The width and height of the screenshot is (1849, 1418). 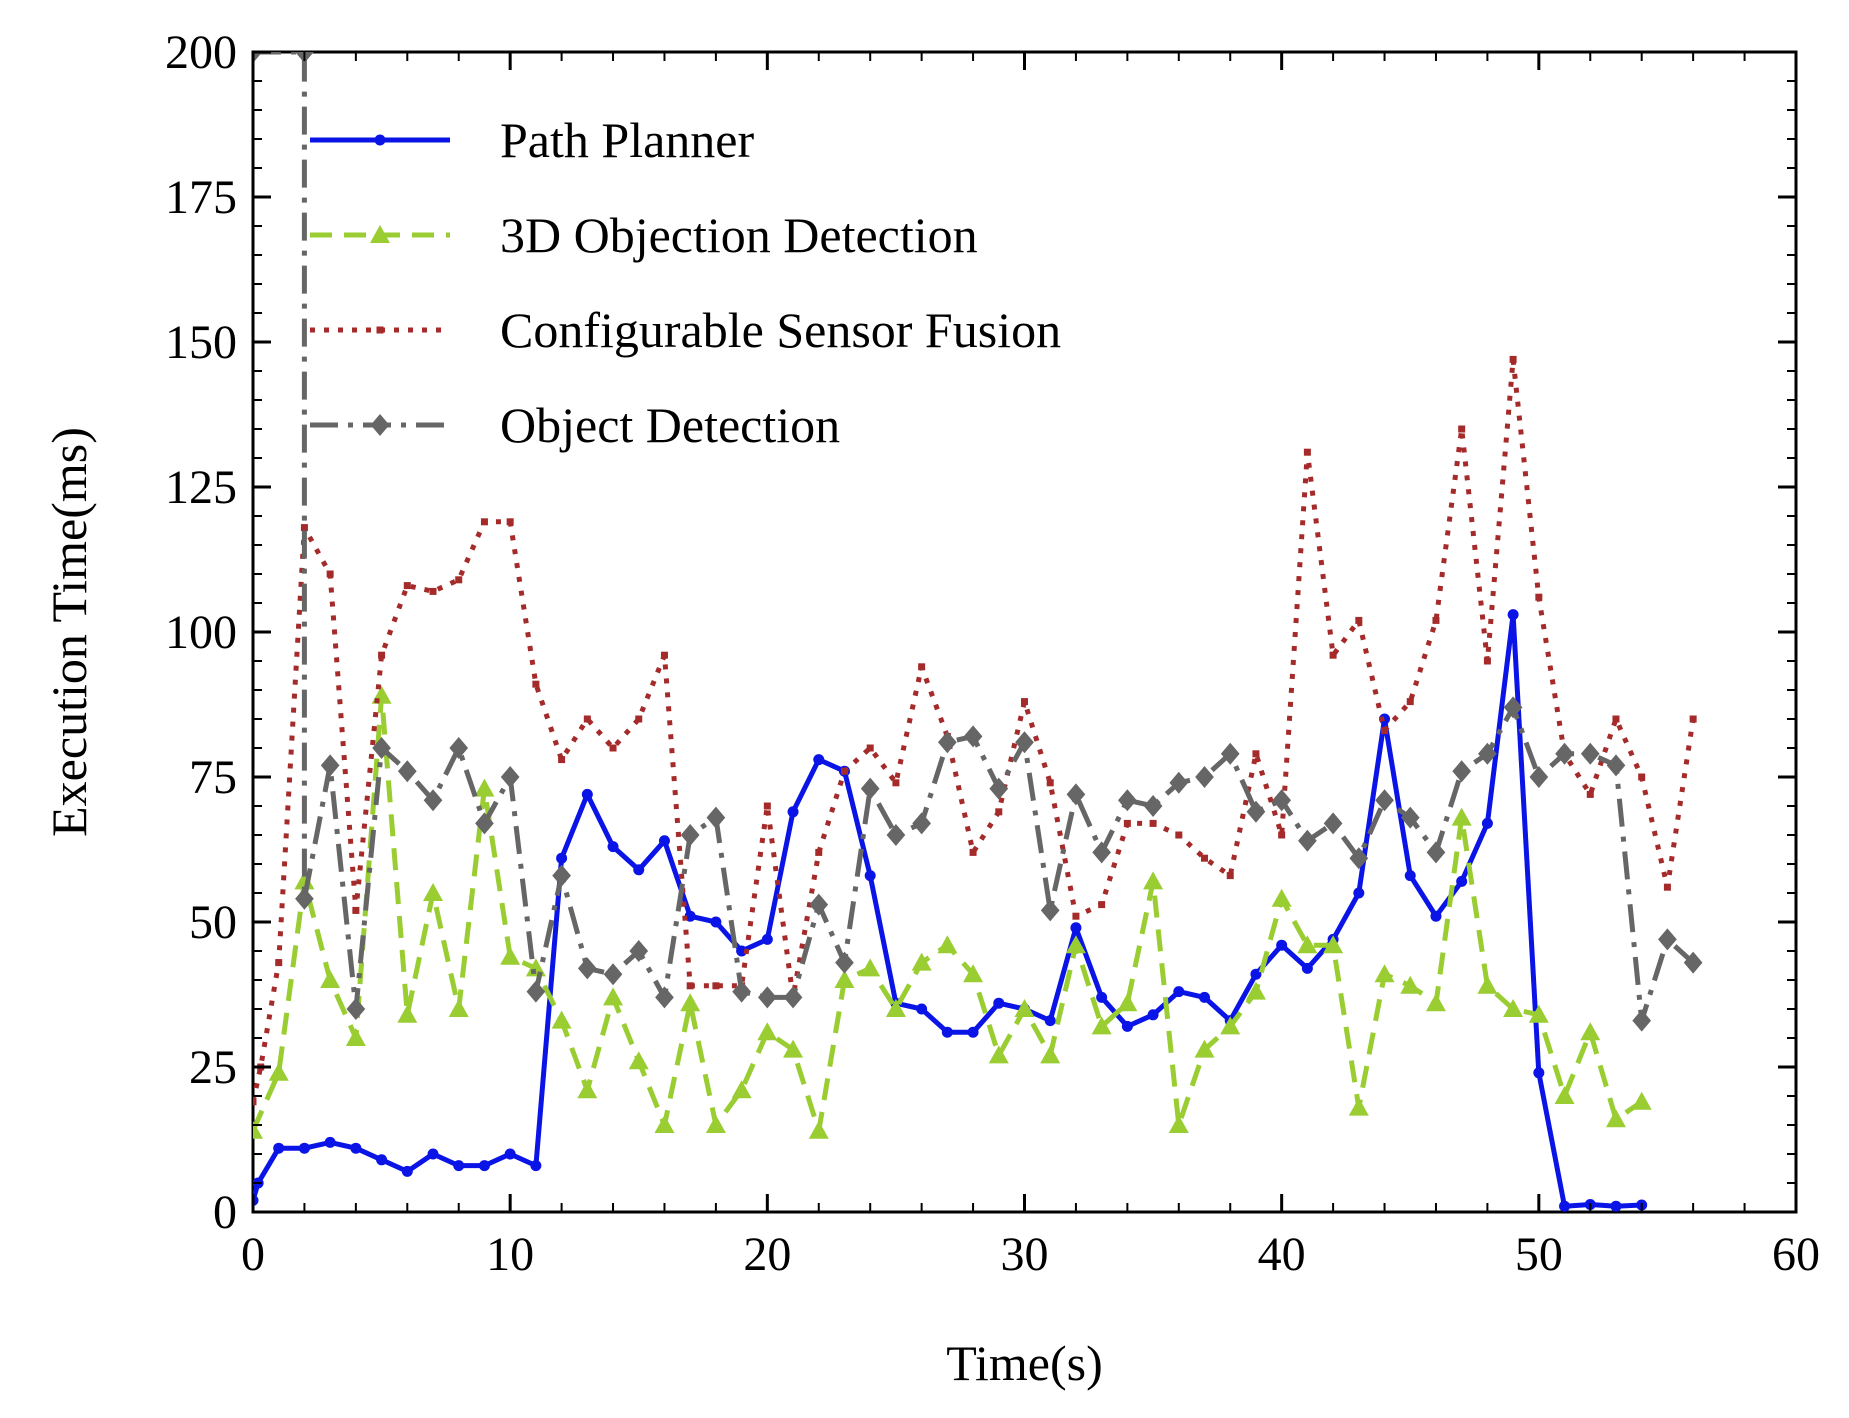 What do you see at coordinates (1539, 1254) in the screenshot?
I see `x-tick-label: 50` at bounding box center [1539, 1254].